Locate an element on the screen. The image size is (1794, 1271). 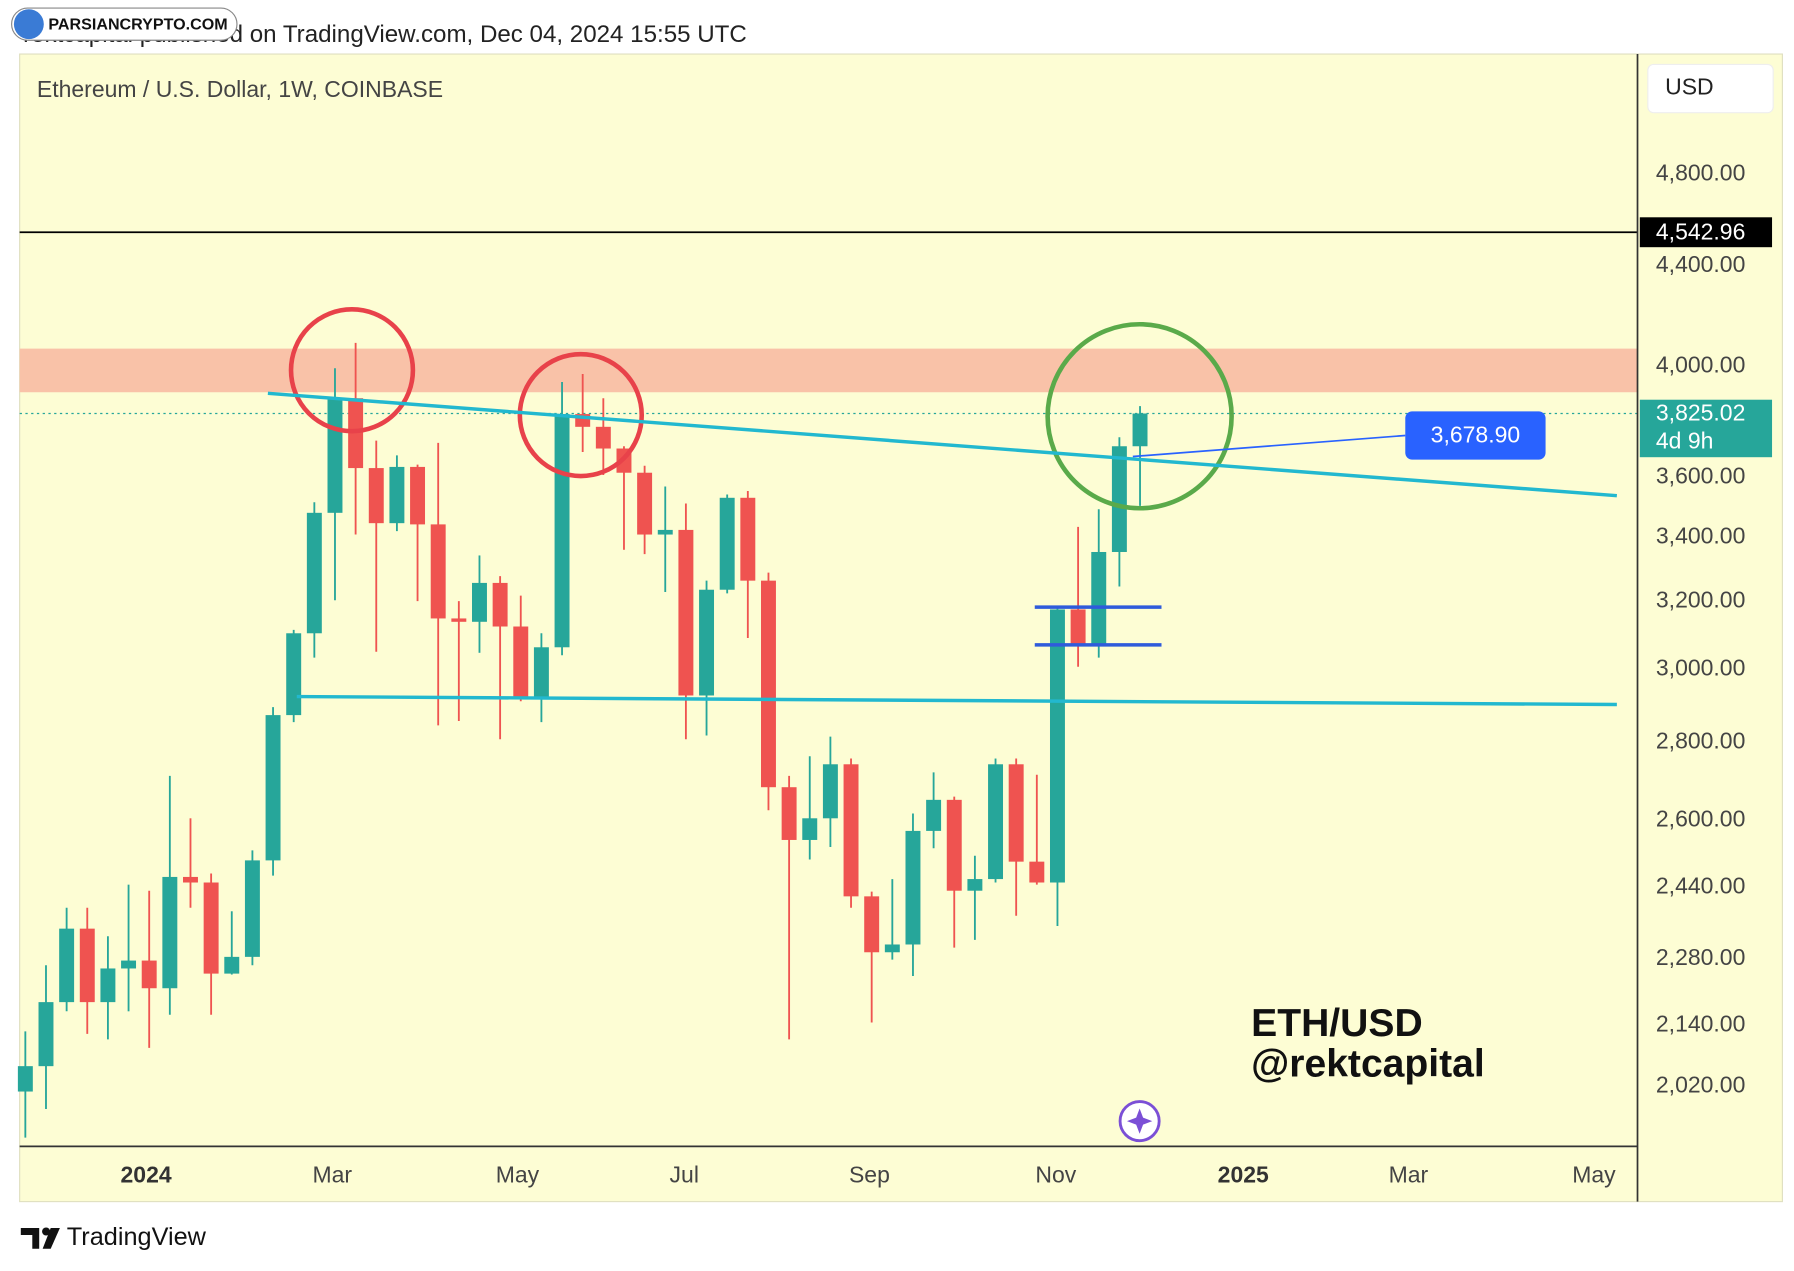
x-tick-label: Nov is located at coordinates (1055, 1174).